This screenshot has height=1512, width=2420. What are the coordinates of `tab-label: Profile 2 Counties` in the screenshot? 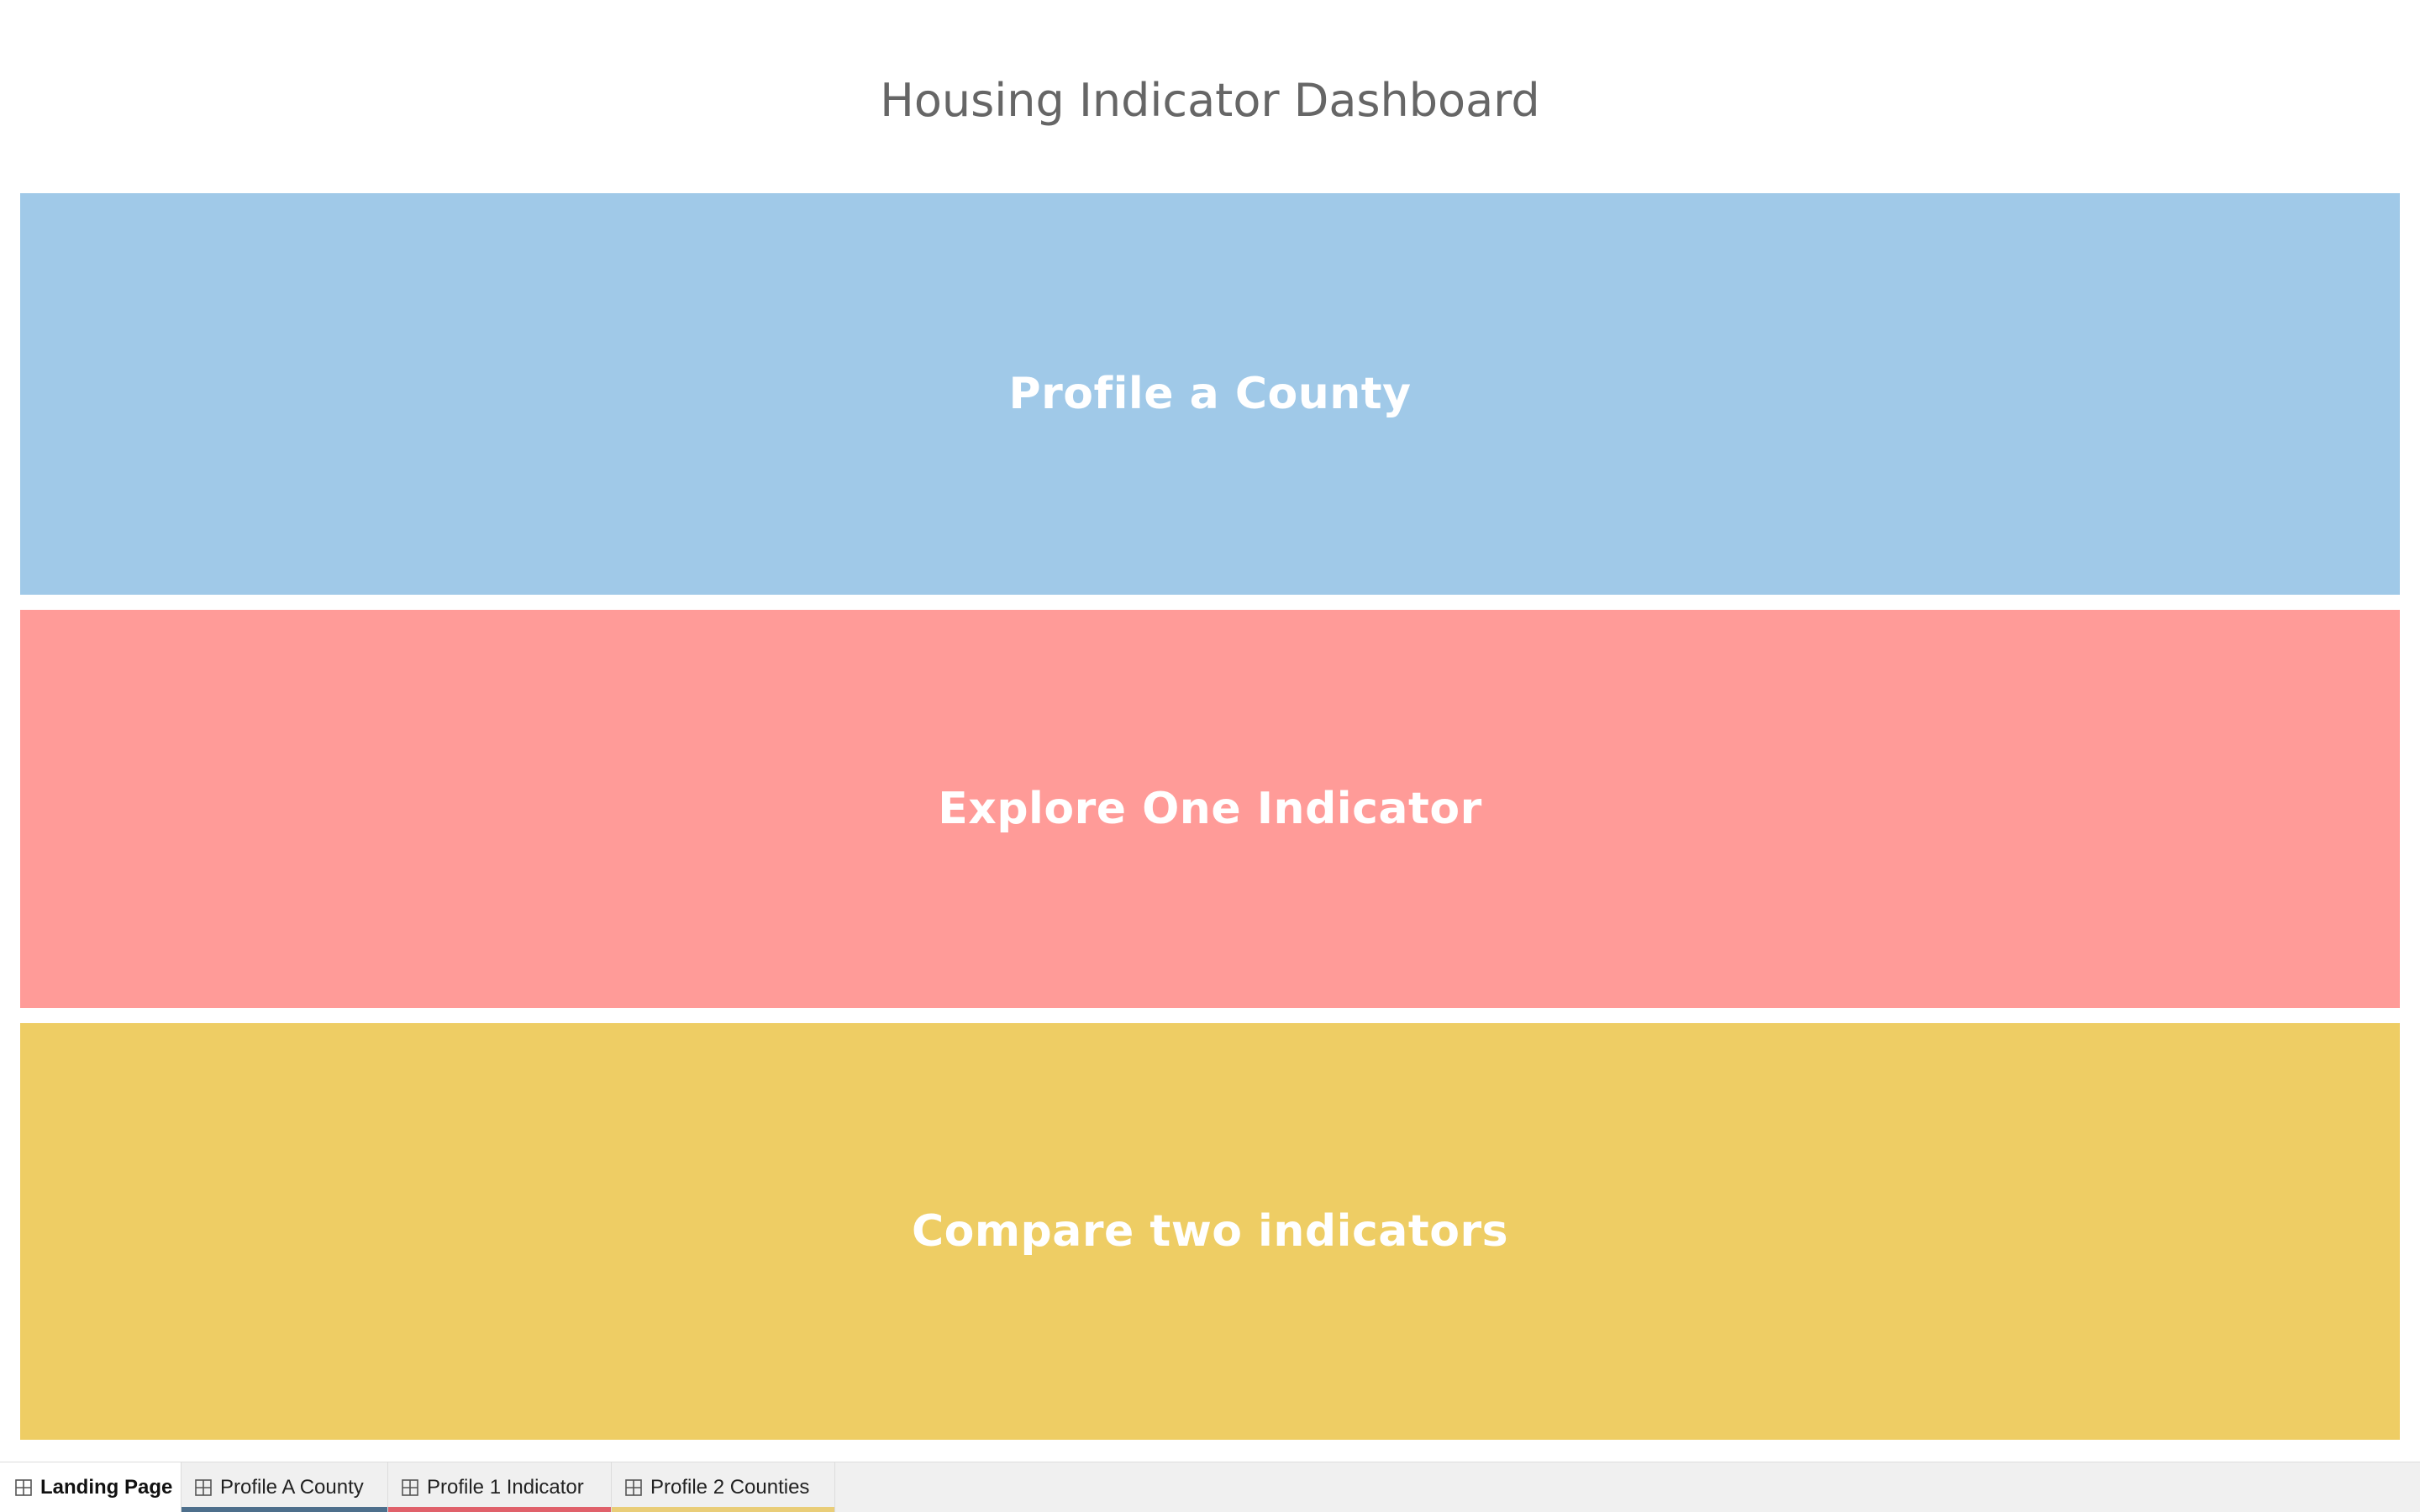 It's located at (730, 1487).